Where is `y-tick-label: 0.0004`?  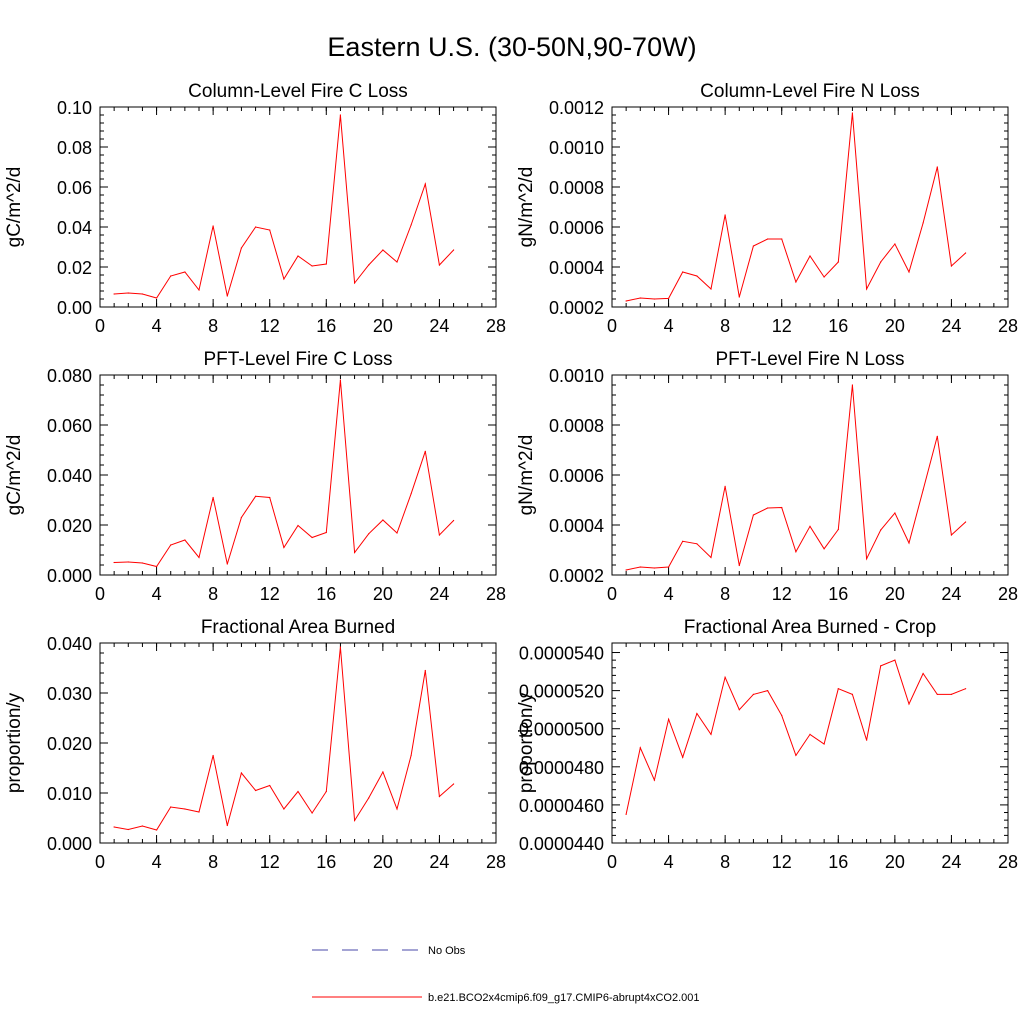
y-tick-label: 0.0004 is located at coordinates (576, 268).